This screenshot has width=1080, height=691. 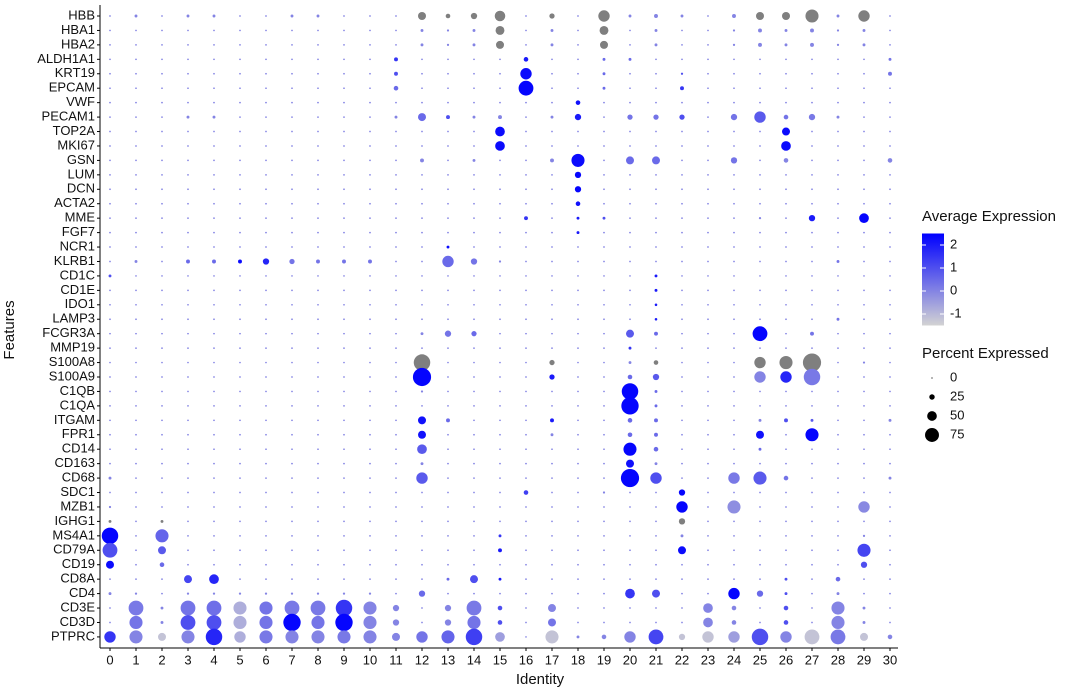 I want to click on y-tick-label: HBA1, so click(x=78, y=29).